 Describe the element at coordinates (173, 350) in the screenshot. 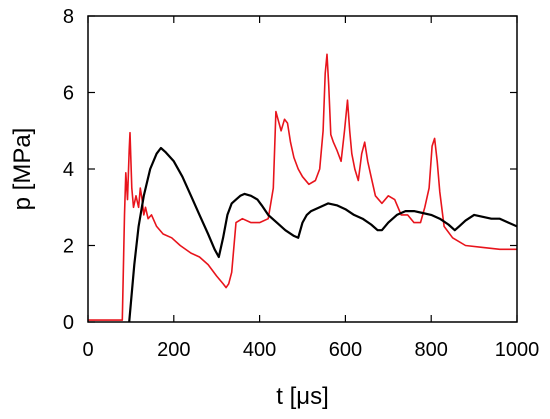

I see `x-tick-label: 200` at that location.